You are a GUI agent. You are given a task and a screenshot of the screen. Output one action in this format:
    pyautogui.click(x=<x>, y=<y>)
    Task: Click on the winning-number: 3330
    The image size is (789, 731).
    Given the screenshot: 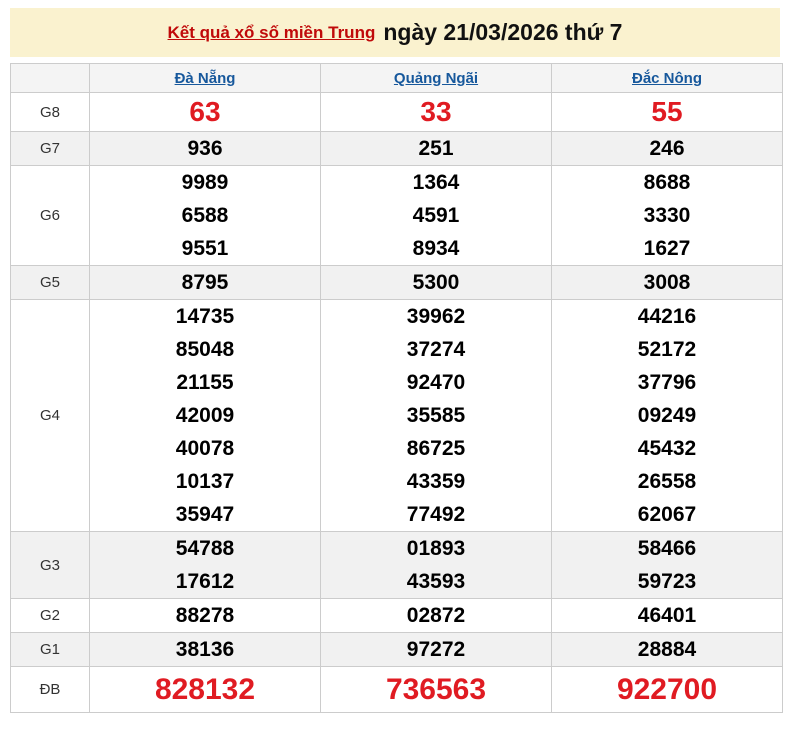 What is the action you would take?
    pyautogui.click(x=667, y=215)
    